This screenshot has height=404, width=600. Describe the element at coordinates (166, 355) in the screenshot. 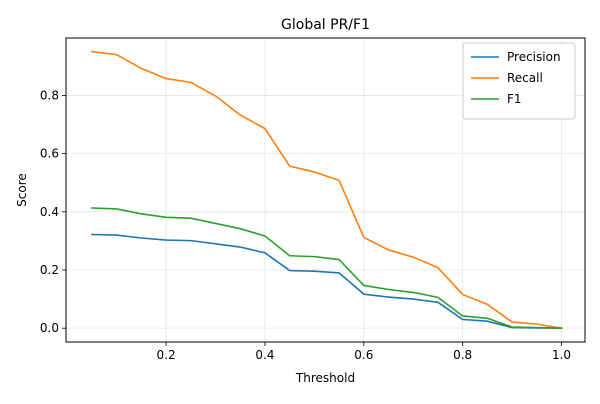

I see `x-tick-label: 0.2` at that location.